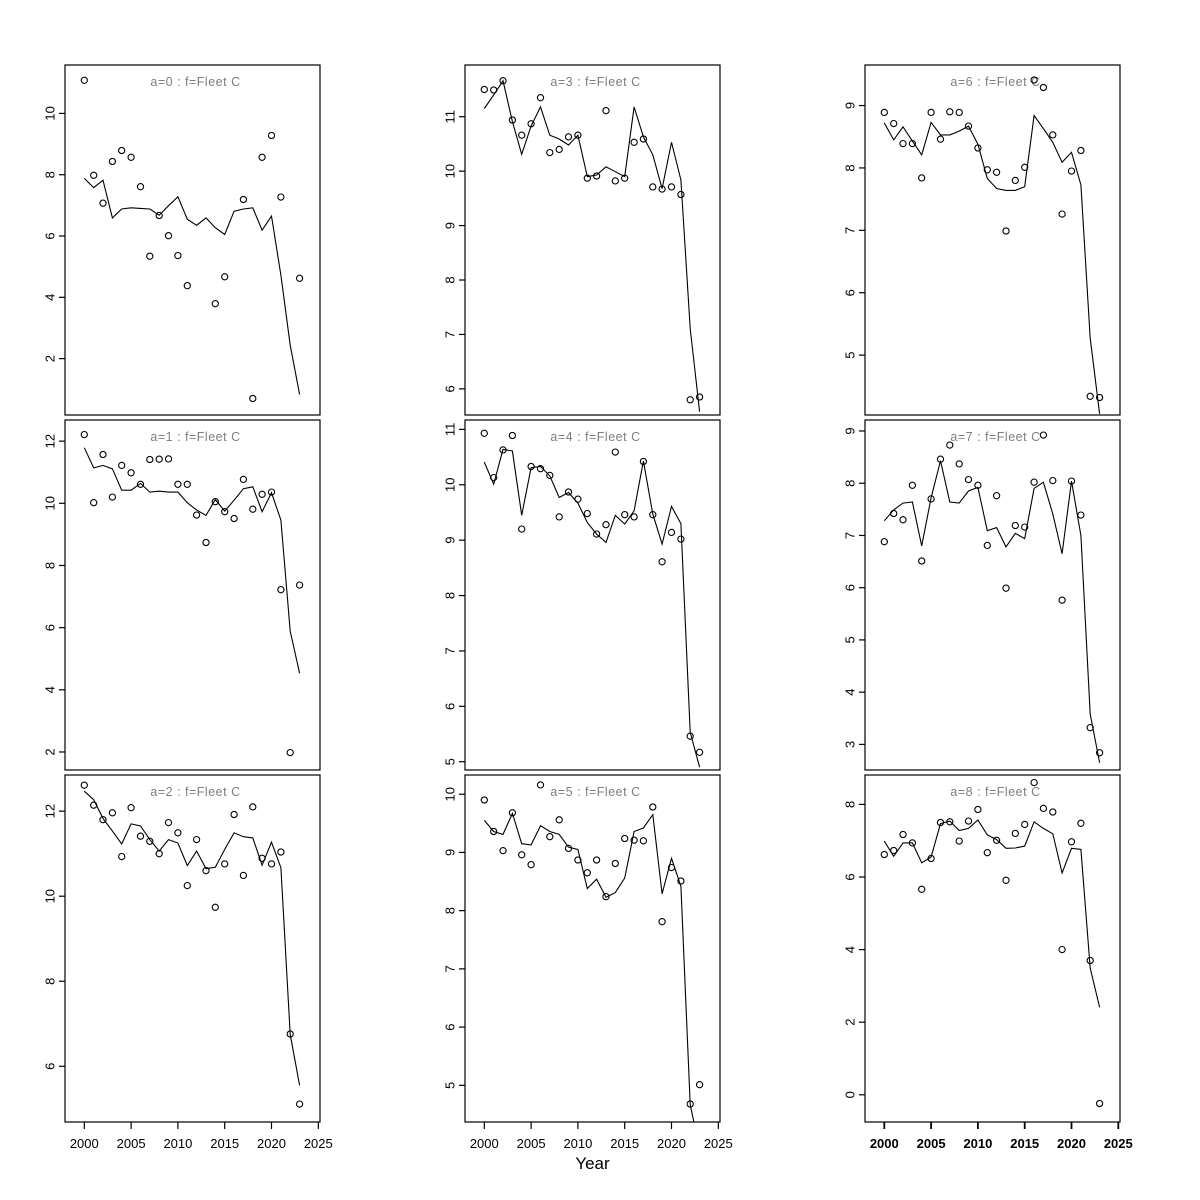  Describe the element at coordinates (977, 1143) in the screenshot. I see `x-tick-label: 2010` at that location.